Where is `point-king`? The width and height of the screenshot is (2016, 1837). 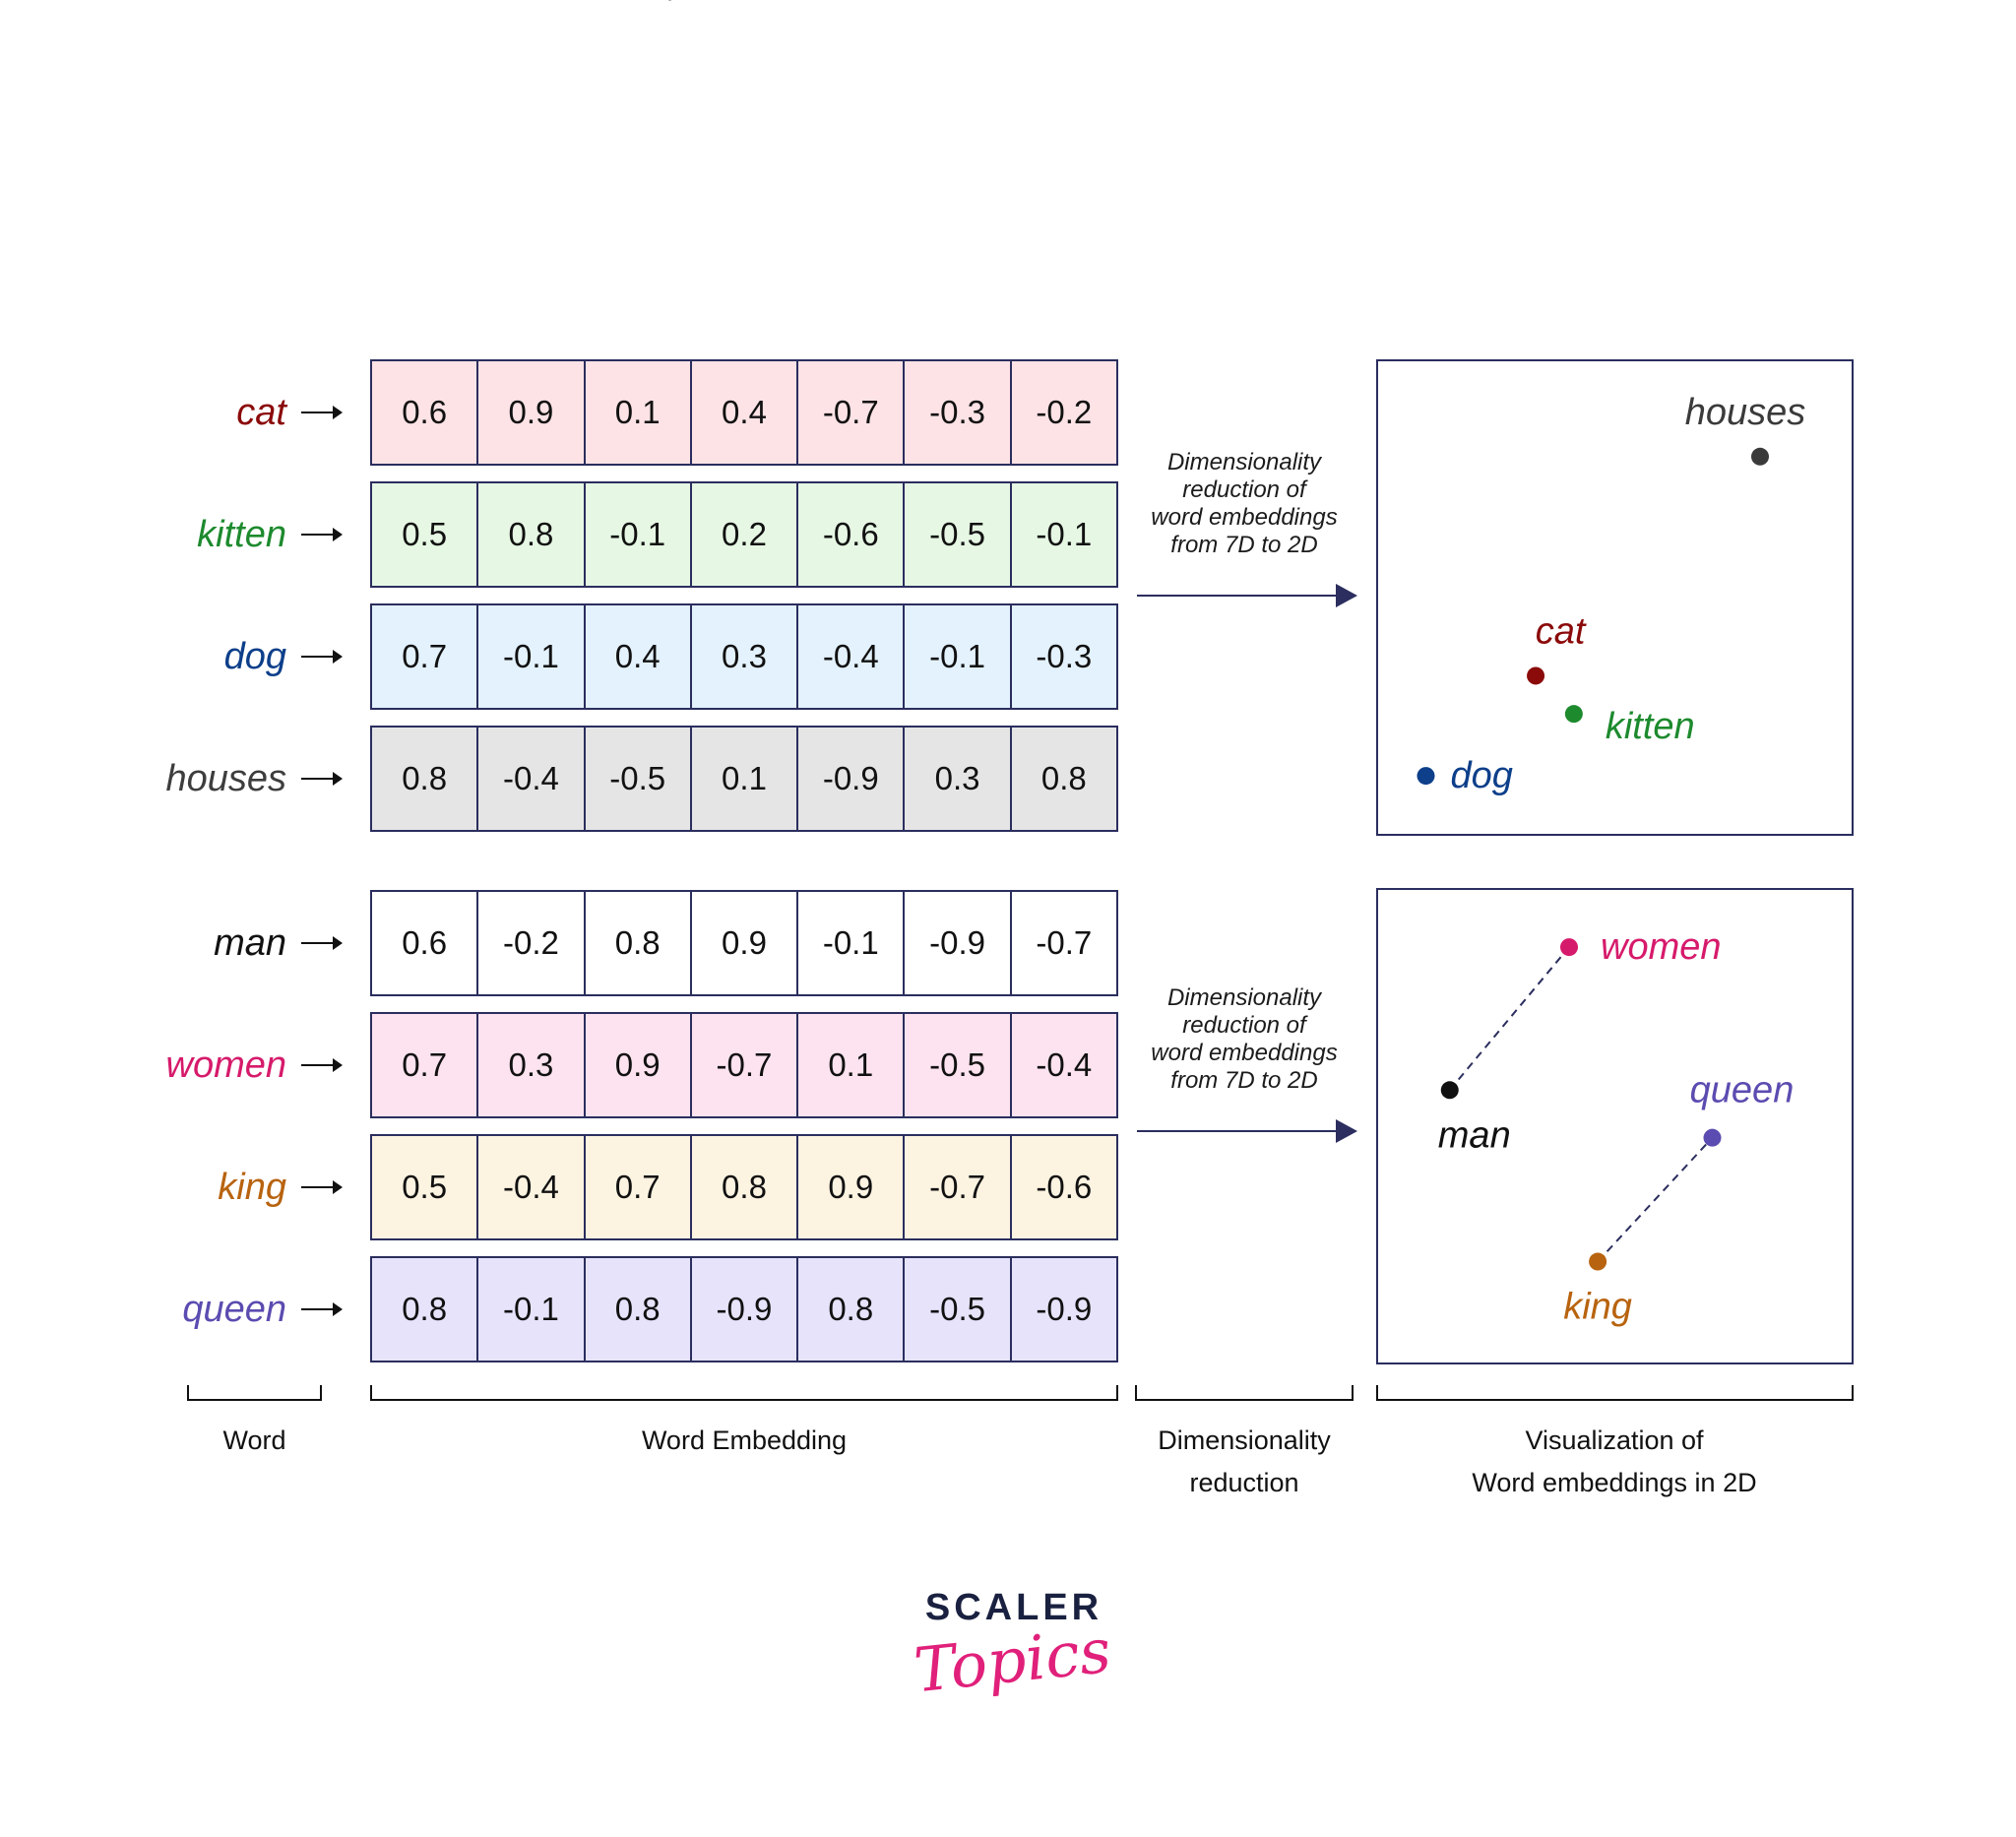 point-king is located at coordinates (1598, 1261).